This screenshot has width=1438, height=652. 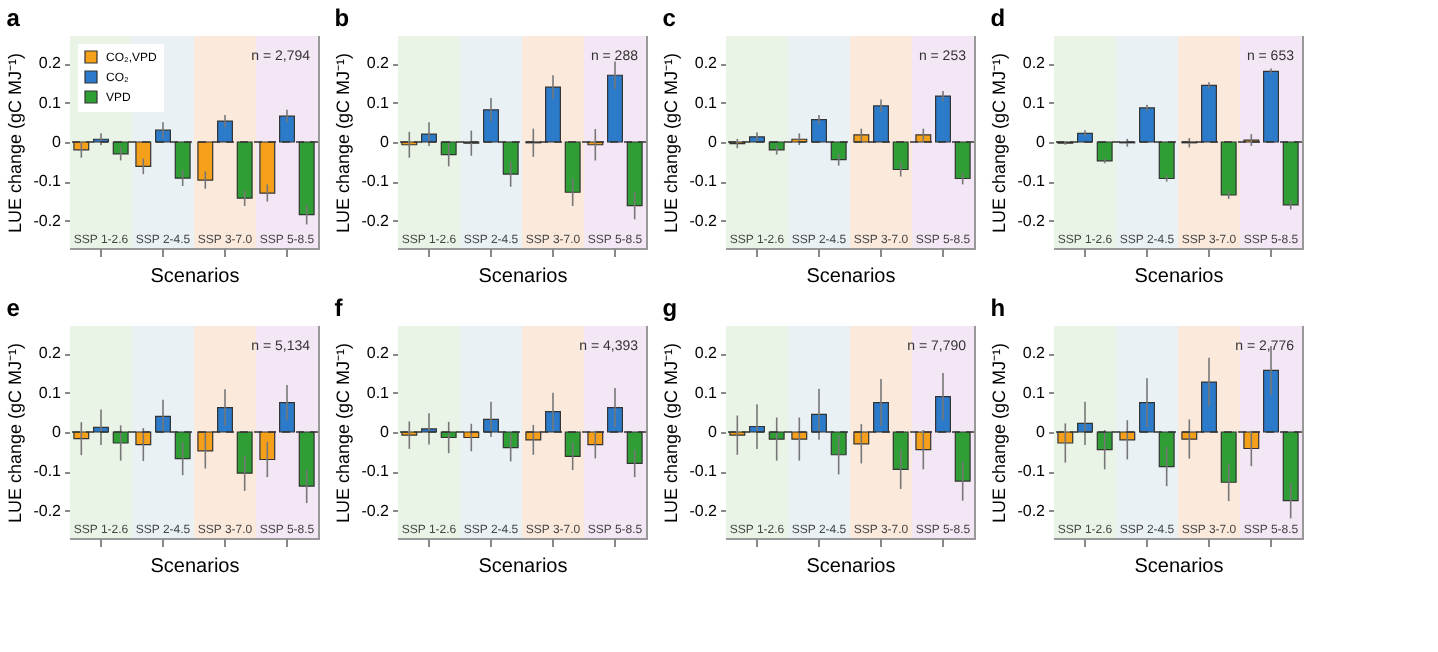 What do you see at coordinates (13, 18) in the screenshot?
I see `chart-title: a` at bounding box center [13, 18].